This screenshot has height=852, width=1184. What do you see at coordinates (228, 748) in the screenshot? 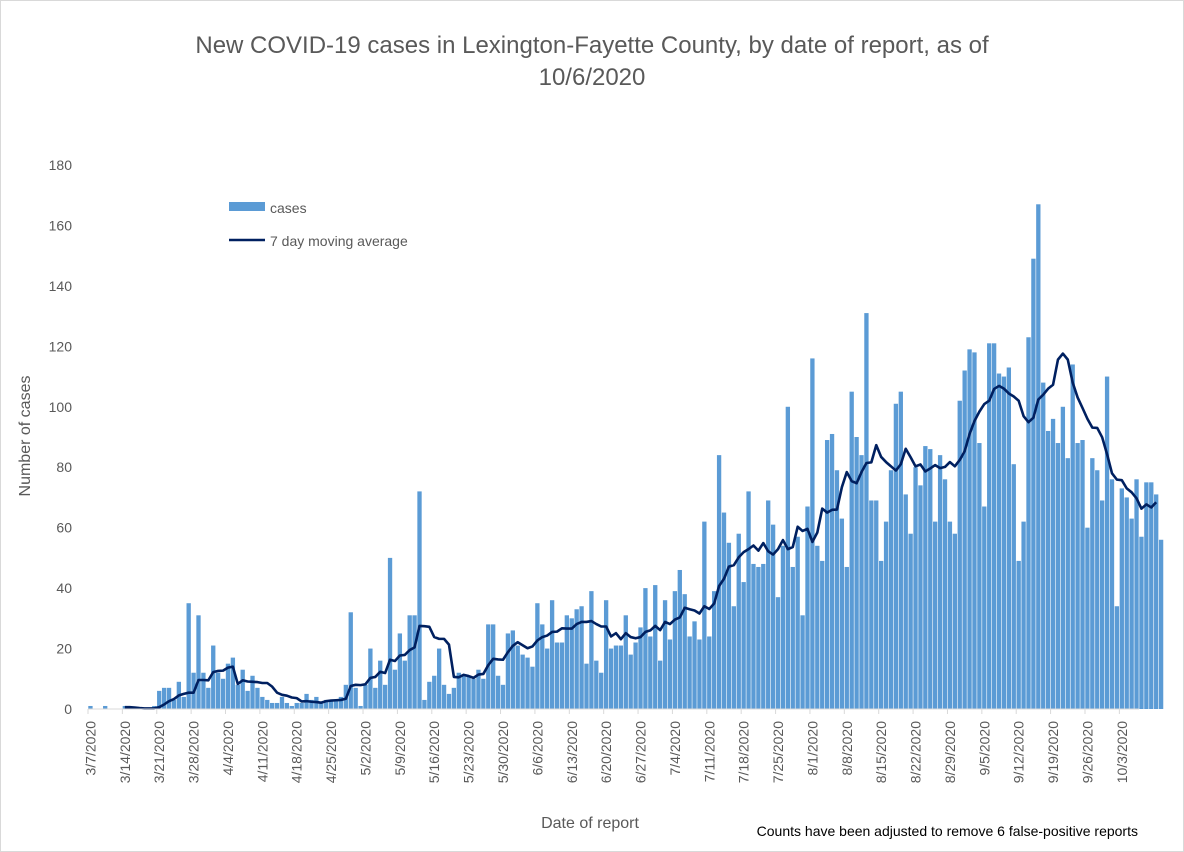
I see `x-tick-label: 4/4/2020` at bounding box center [228, 748].